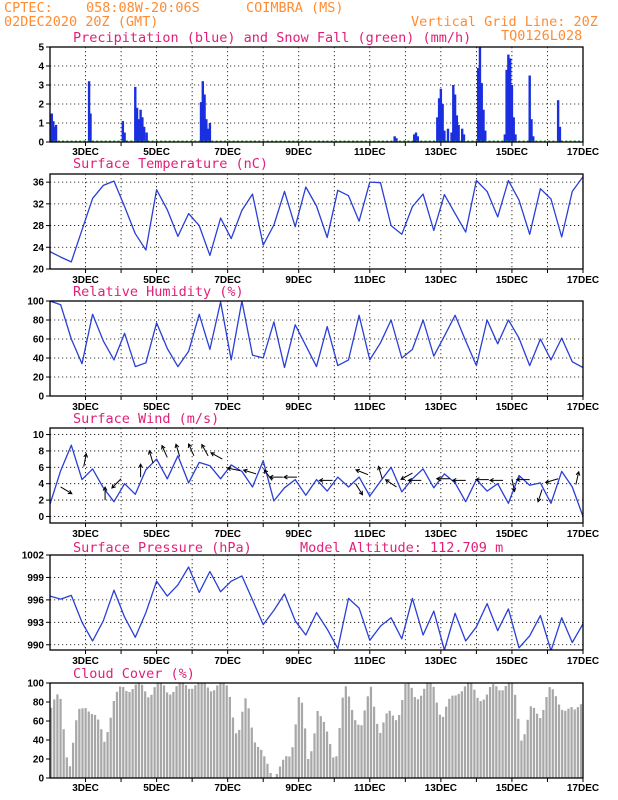 This screenshot has height=800, width=618. What do you see at coordinates (41, 143) in the screenshot?
I see `precip-ytick-label: 0` at bounding box center [41, 143].